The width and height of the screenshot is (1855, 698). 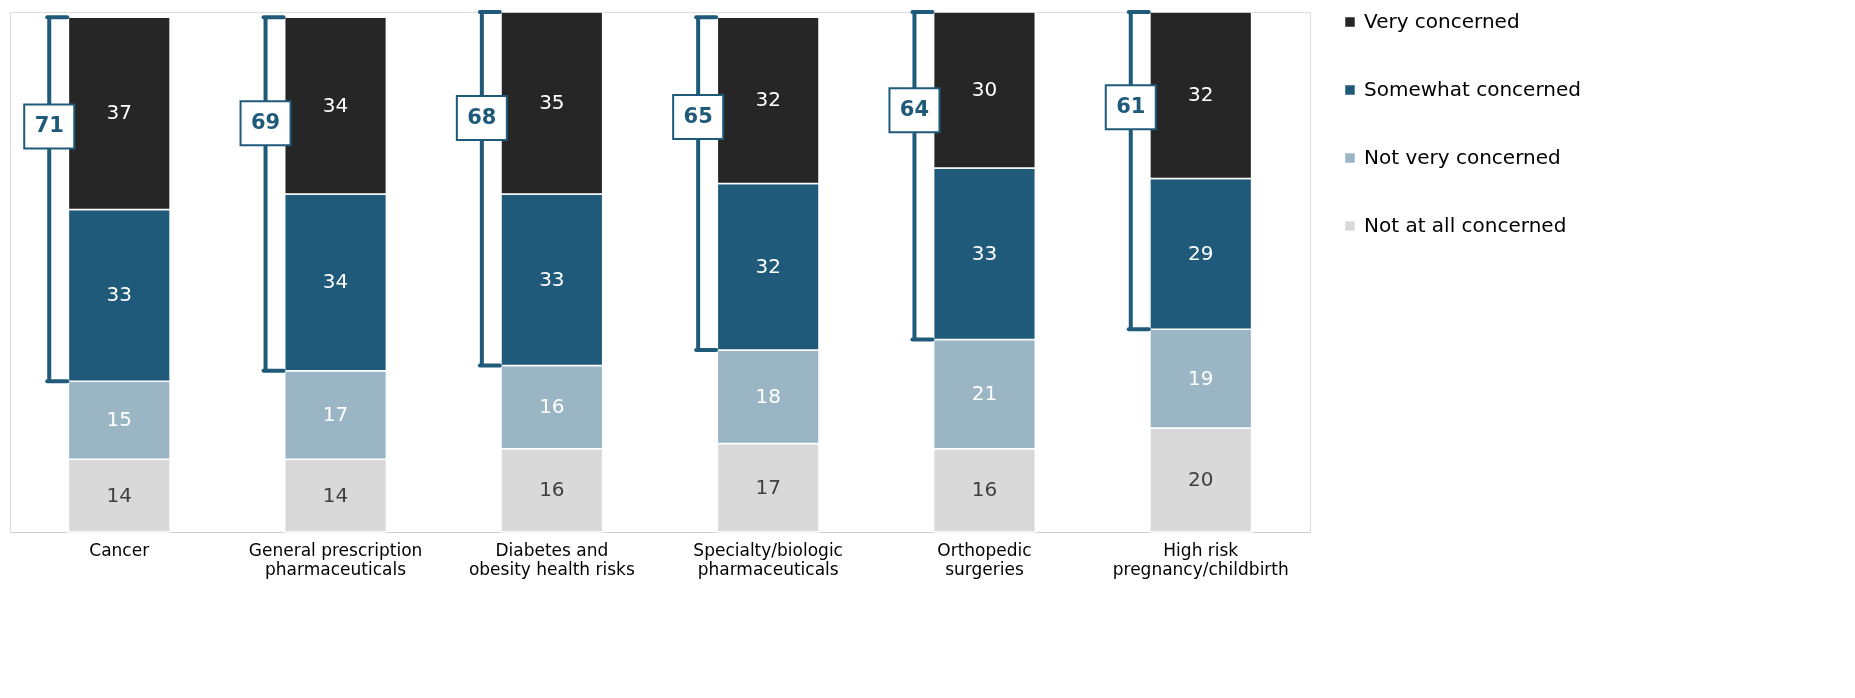 I want to click on data-label: 15, so click(x=119, y=419).